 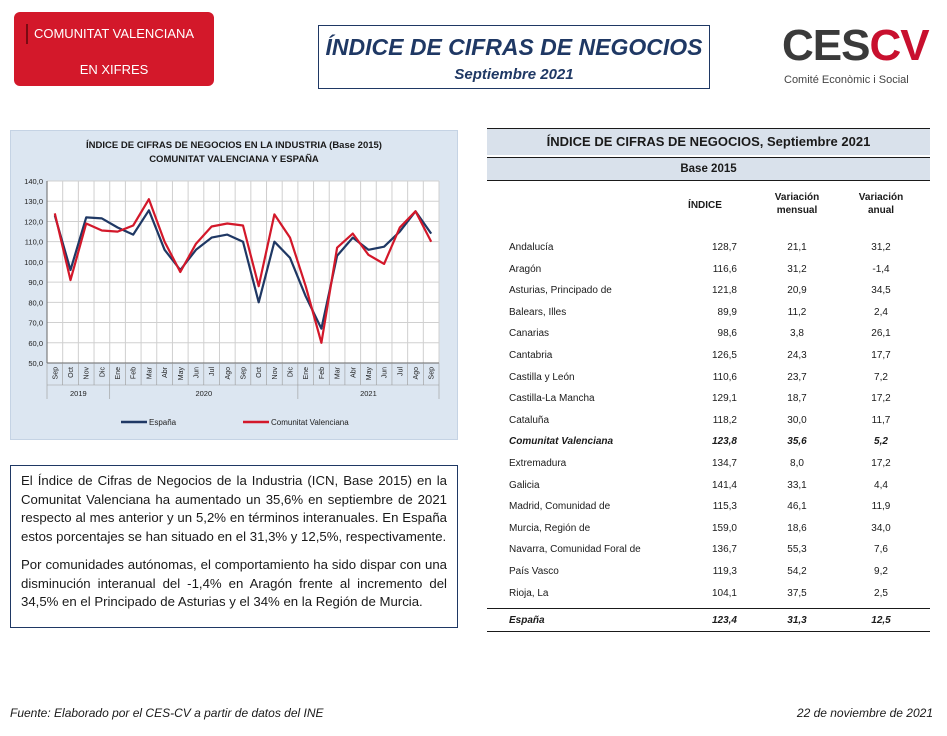 I want to click on publication-date: 22 de noviembre de 2021, so click(x=864, y=713).